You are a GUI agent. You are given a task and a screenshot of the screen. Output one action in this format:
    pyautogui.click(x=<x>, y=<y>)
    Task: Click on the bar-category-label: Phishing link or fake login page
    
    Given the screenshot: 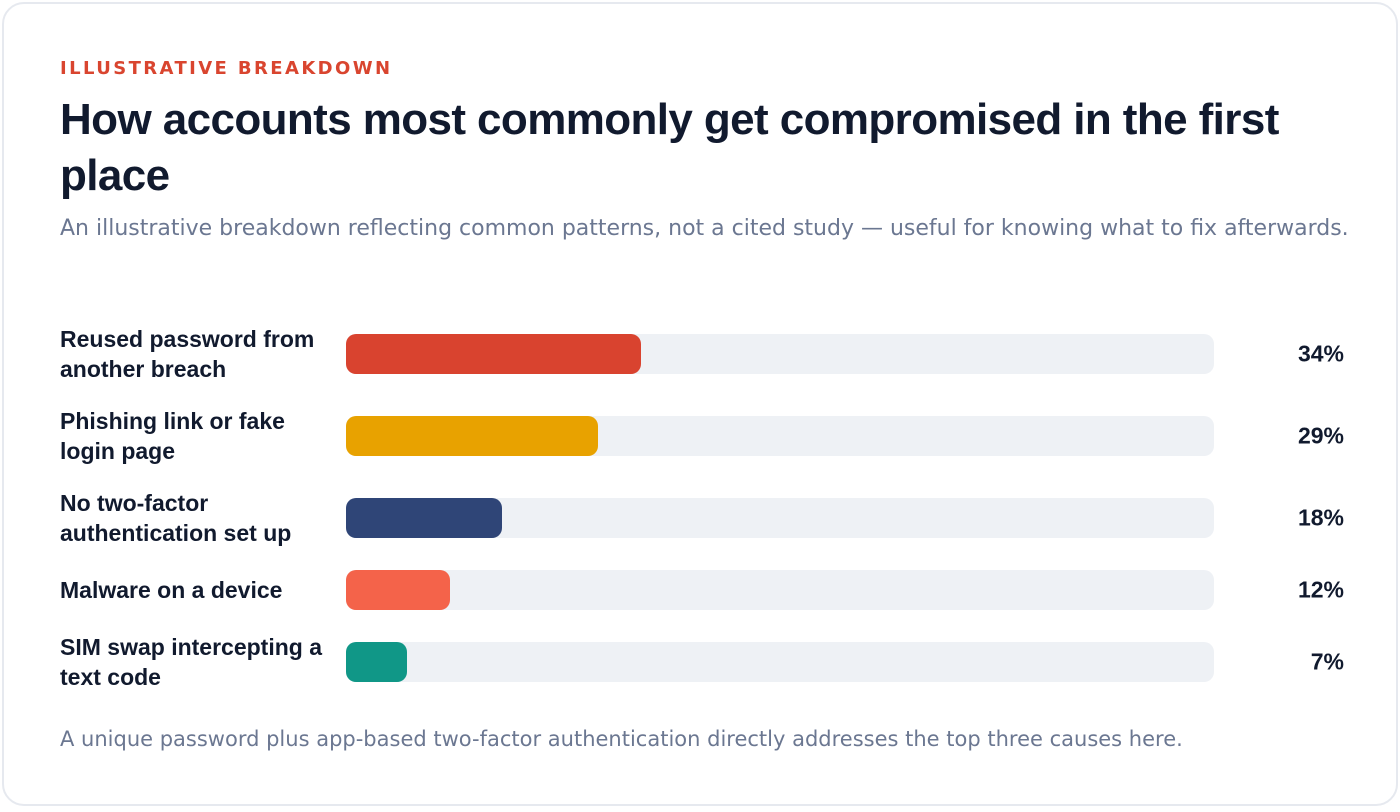 What is the action you would take?
    pyautogui.click(x=172, y=436)
    